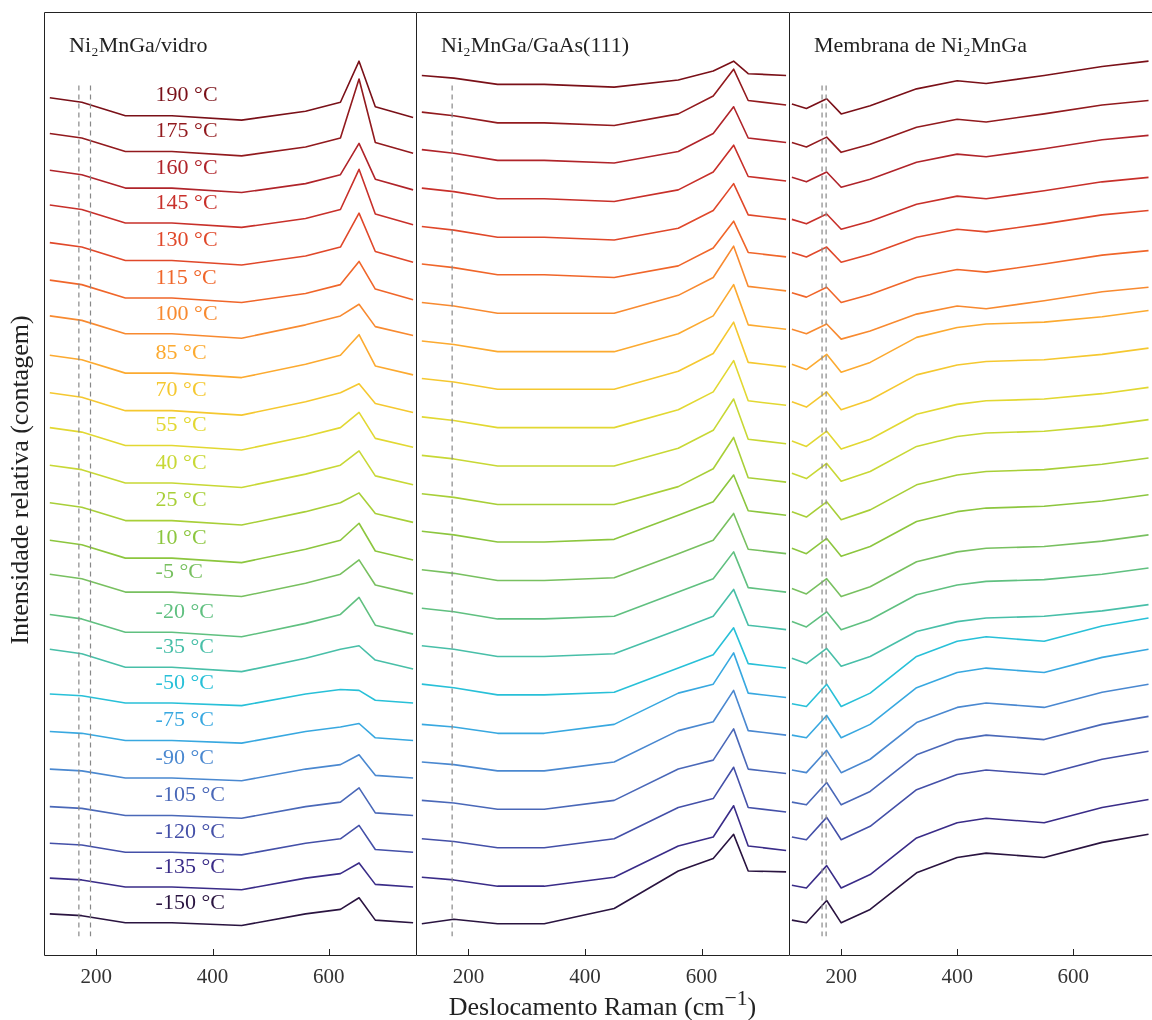  Describe the element at coordinates (186, 166) in the screenshot. I see `series-label: 160 °C` at that location.